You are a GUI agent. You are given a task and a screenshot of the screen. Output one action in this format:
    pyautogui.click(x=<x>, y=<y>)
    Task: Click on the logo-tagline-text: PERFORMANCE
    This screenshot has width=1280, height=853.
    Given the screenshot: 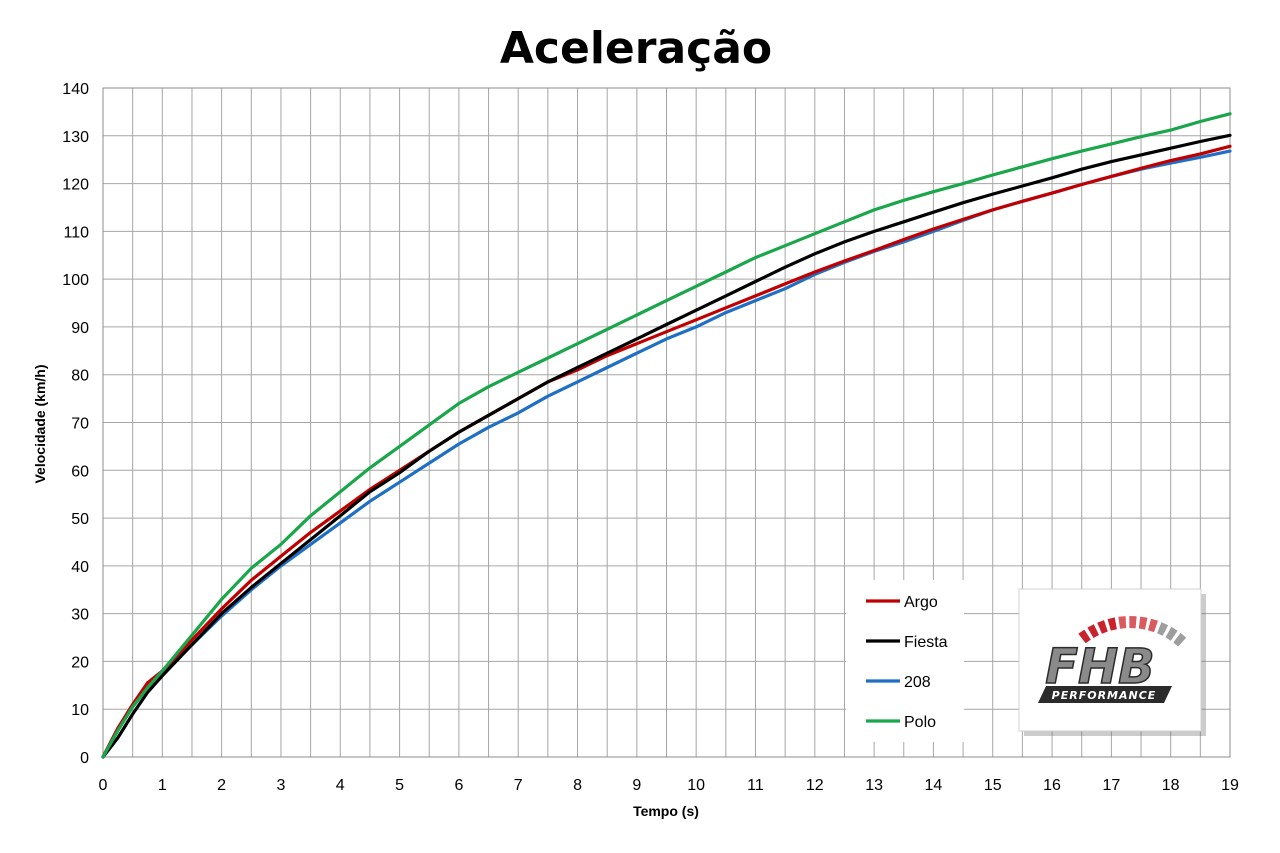 What is the action you would take?
    pyautogui.click(x=1104, y=695)
    